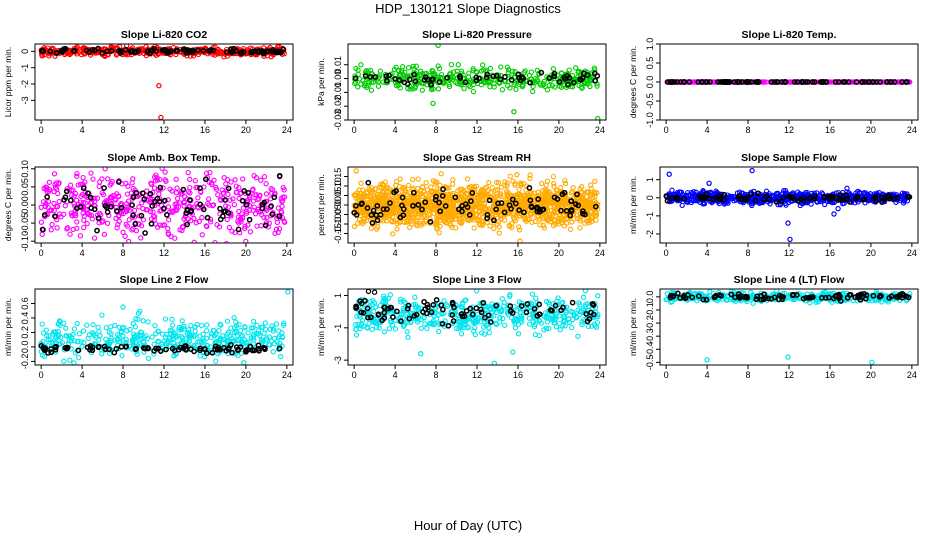  Describe the element at coordinates (912, 253) in the screenshot. I see `x-tick-label: 24` at that location.